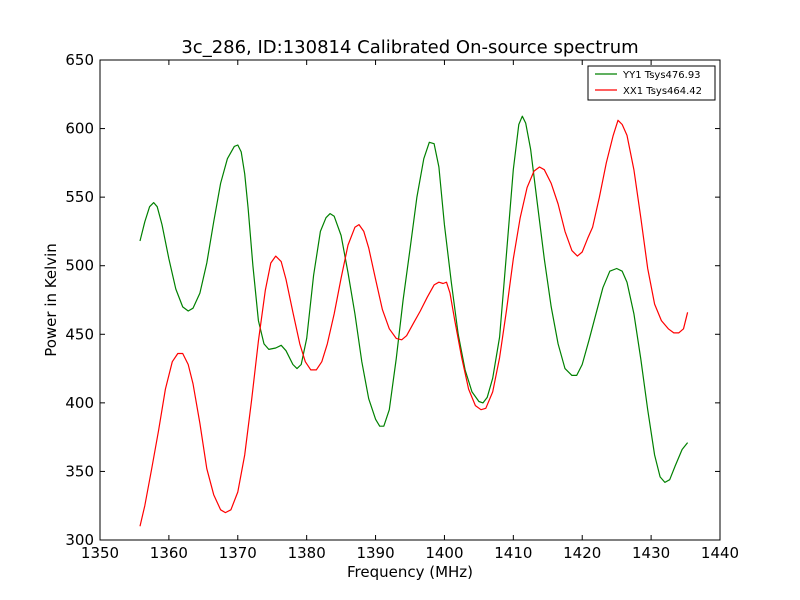 The height and width of the screenshot is (600, 800). Describe the element at coordinates (79, 540) in the screenshot. I see `y-tick-label: 300` at that location.